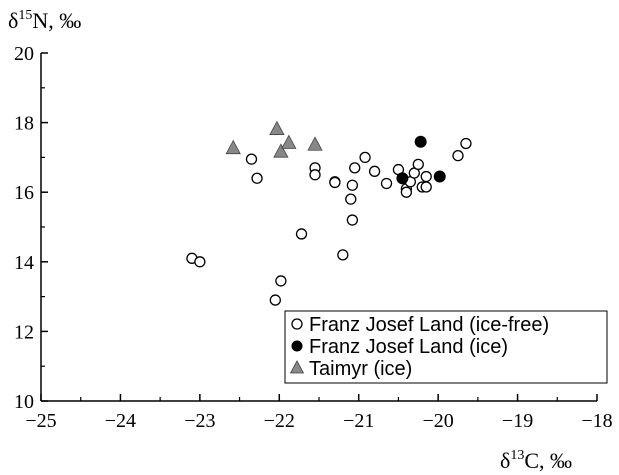  What do you see at coordinates (297, 367) in the screenshot?
I see `legend-triangle-icon` at bounding box center [297, 367].